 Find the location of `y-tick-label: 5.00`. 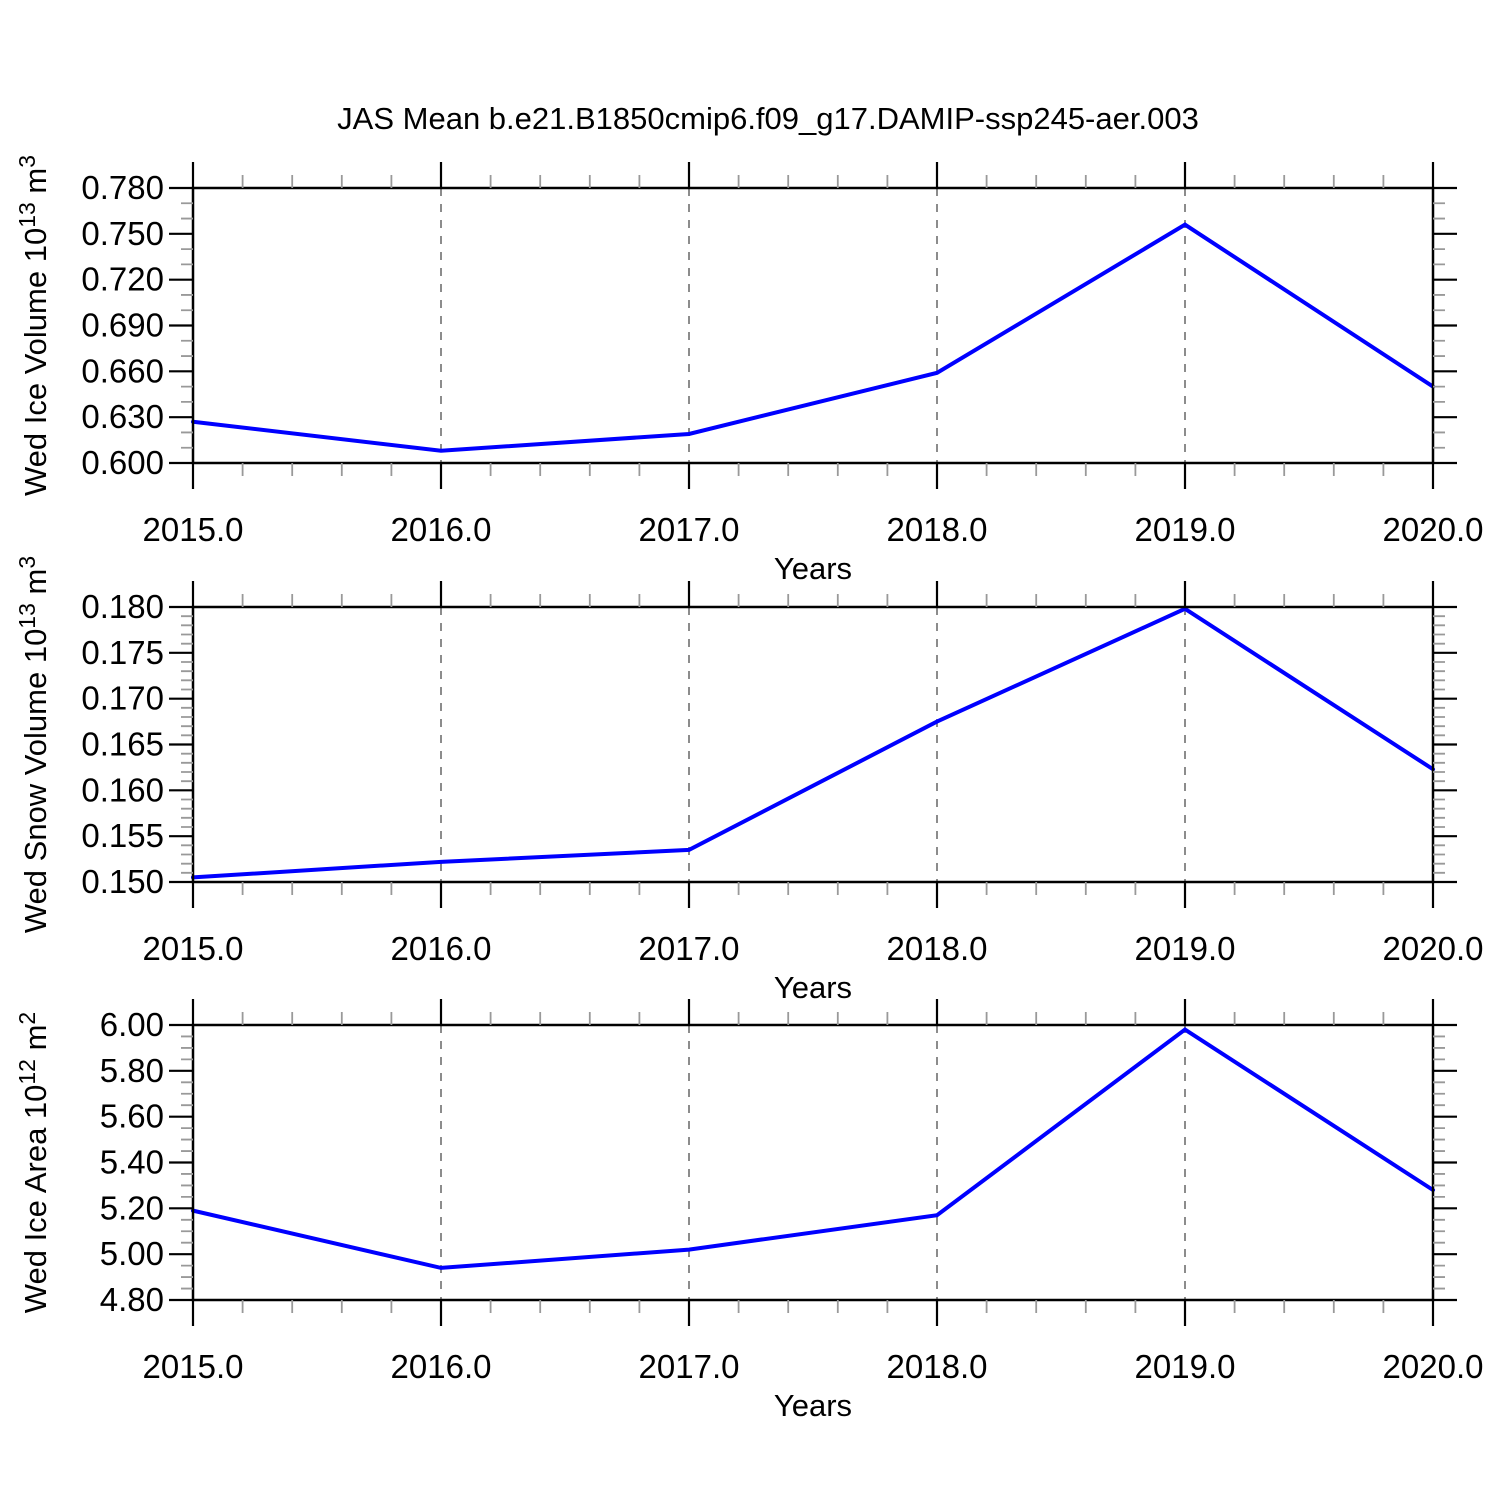

y-tick-label: 5.00 is located at coordinates (132, 1253).